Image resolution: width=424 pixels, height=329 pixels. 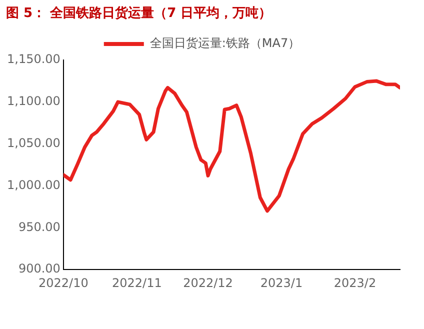 What do you see at coordinates (281, 283) in the screenshot?
I see `x-tick-label: 2023/1` at bounding box center [281, 283].